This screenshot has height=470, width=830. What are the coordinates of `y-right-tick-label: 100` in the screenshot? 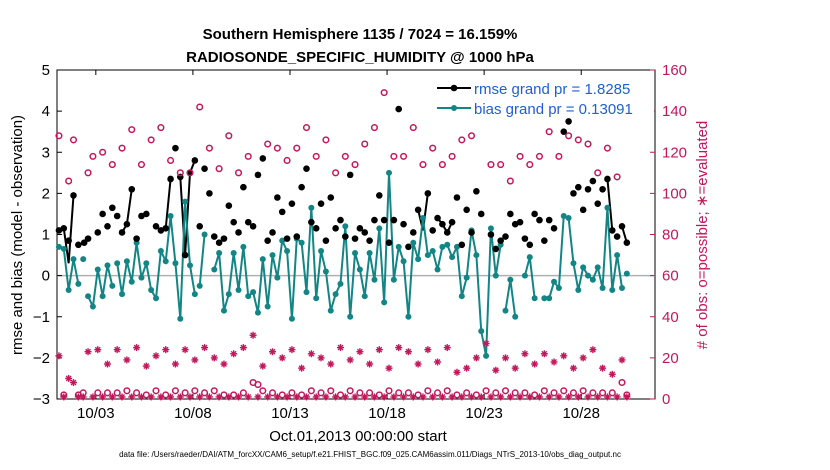 It's located at (674, 193).